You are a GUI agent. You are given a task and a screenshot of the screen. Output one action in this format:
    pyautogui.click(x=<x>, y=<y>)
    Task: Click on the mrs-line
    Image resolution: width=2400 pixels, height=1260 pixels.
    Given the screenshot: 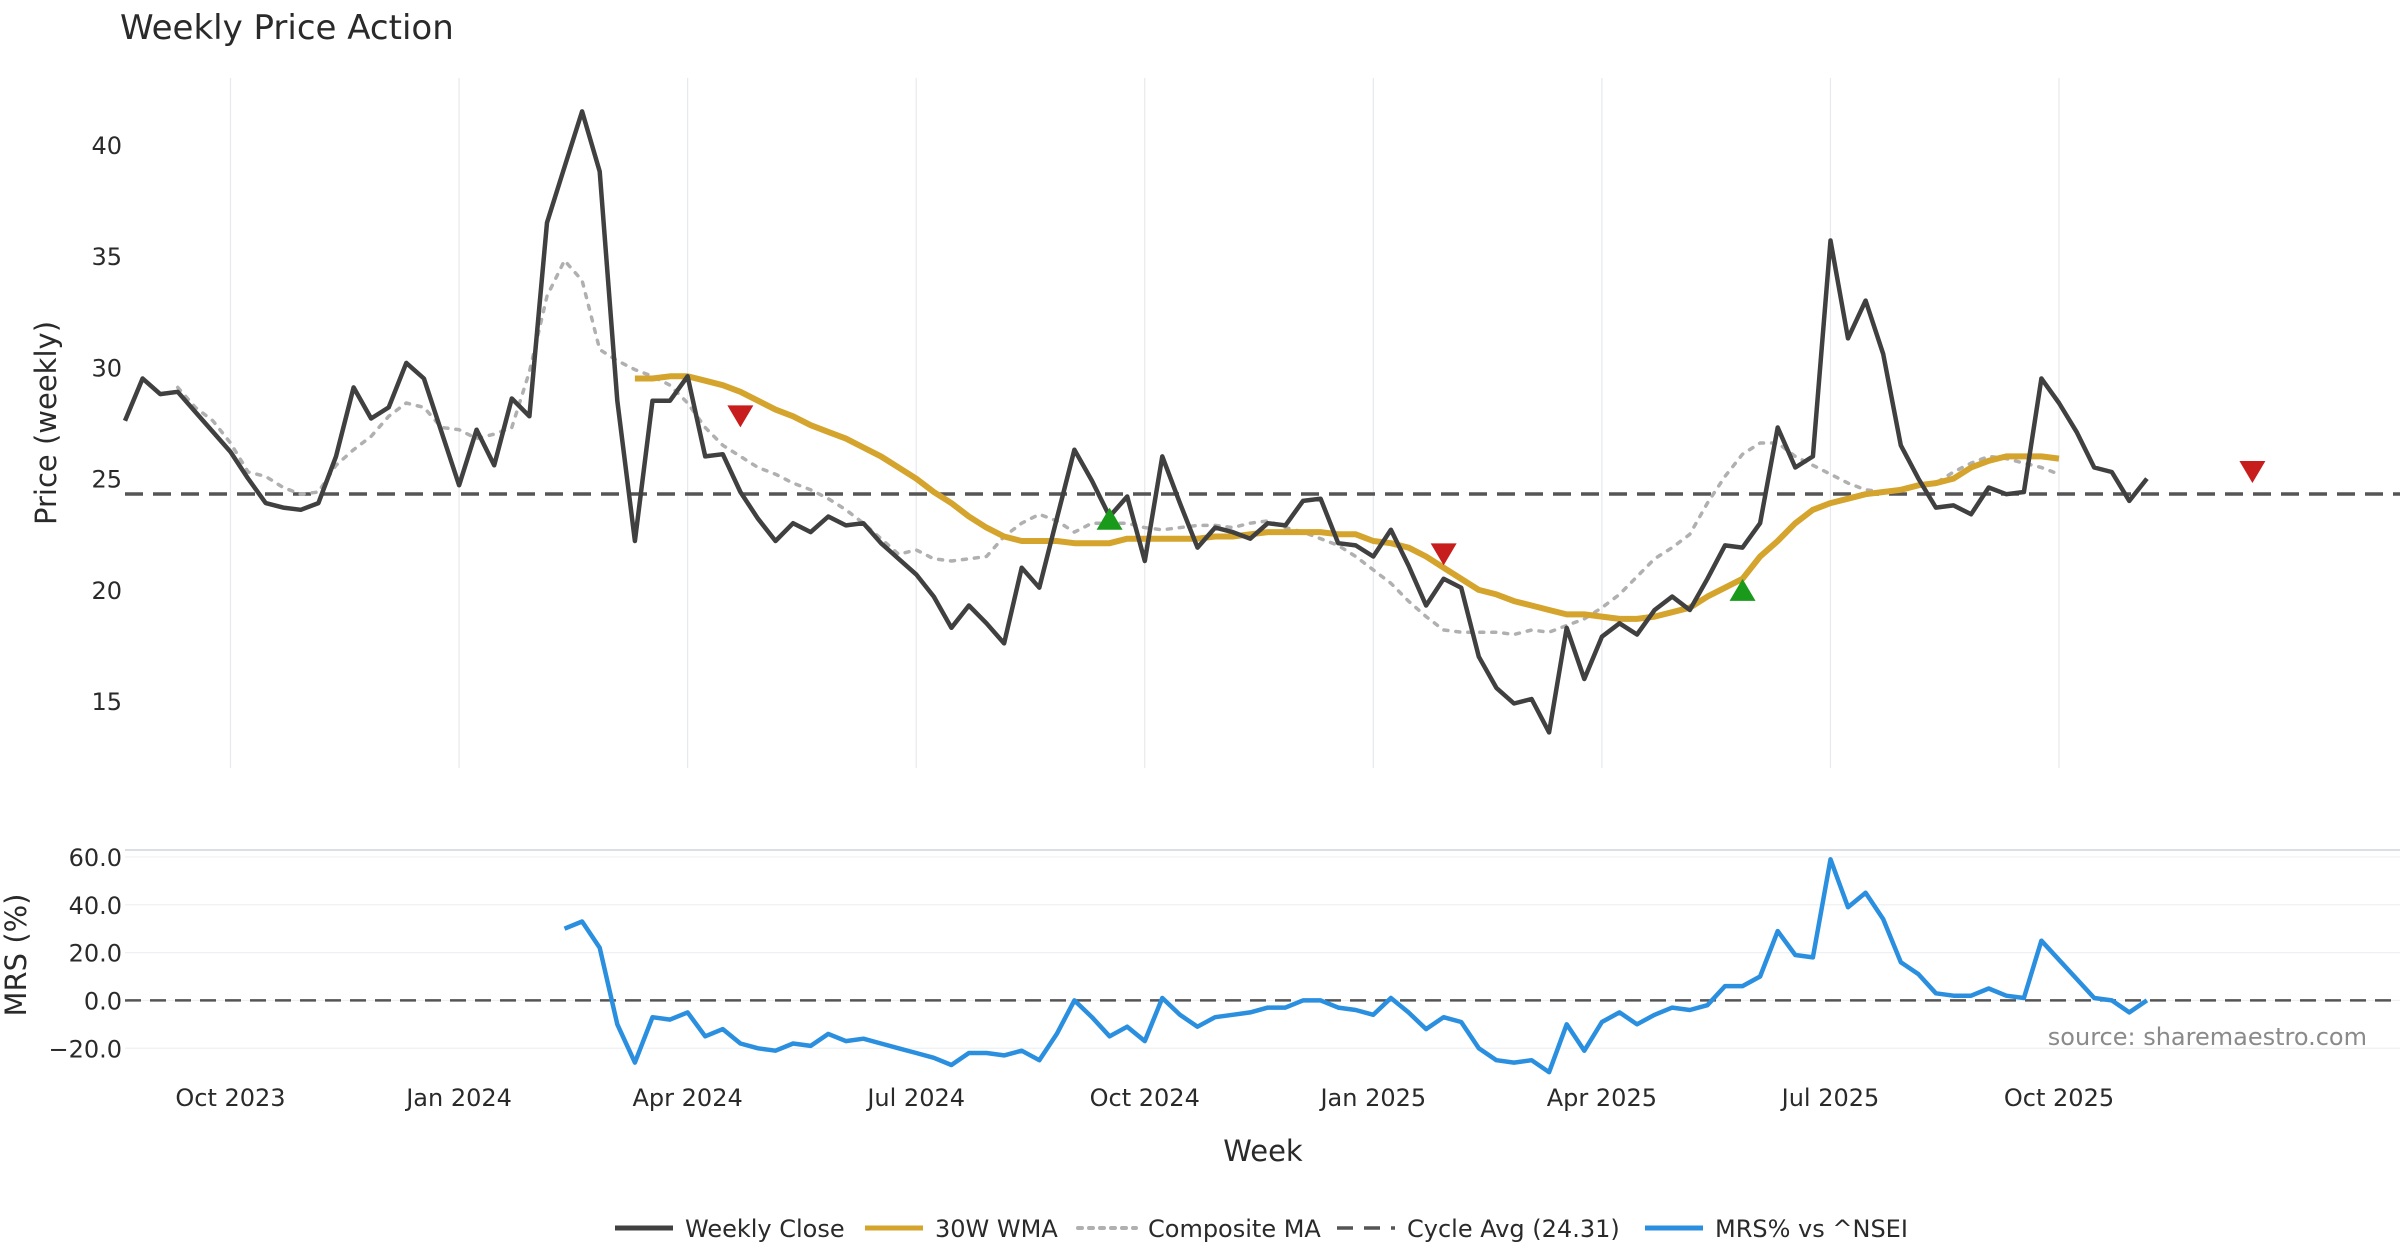 What is the action you would take?
    pyautogui.click(x=1356, y=966)
    